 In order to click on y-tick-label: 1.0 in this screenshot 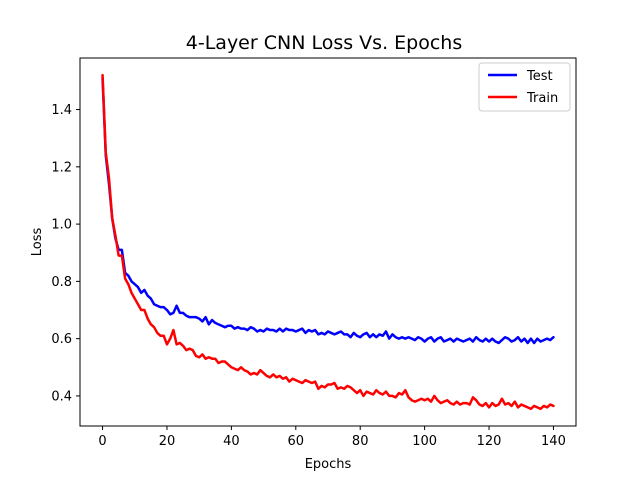, I will do `click(61, 225)`.